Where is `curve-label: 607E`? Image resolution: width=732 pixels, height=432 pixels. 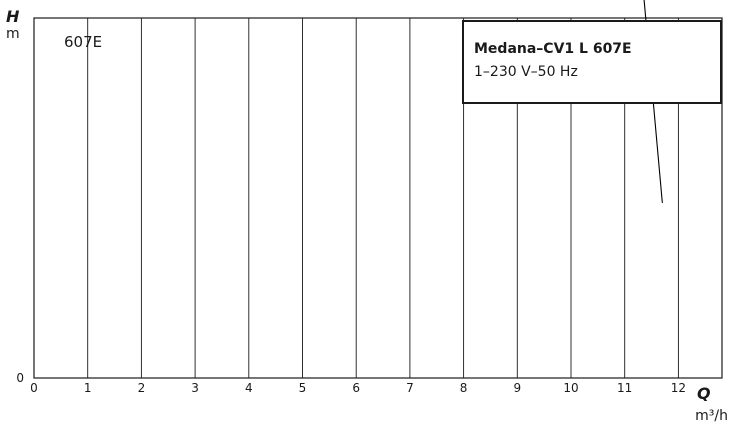 curve-label: 607E is located at coordinates (83, 42).